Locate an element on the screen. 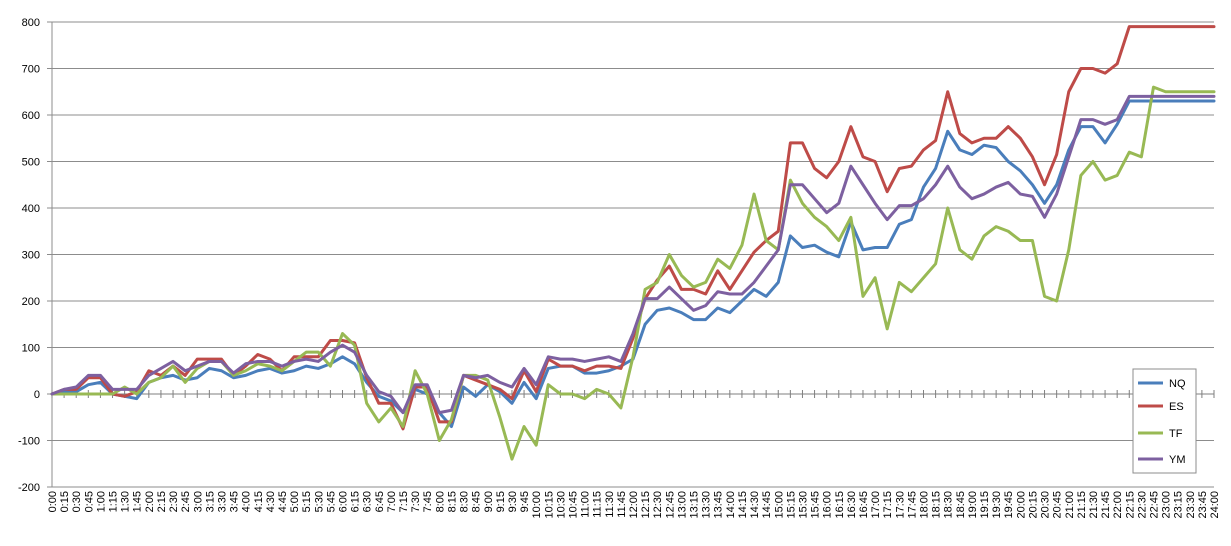 This screenshot has height=546, width=1231. x-tick-label: 20:00 is located at coordinates (1021, 505).